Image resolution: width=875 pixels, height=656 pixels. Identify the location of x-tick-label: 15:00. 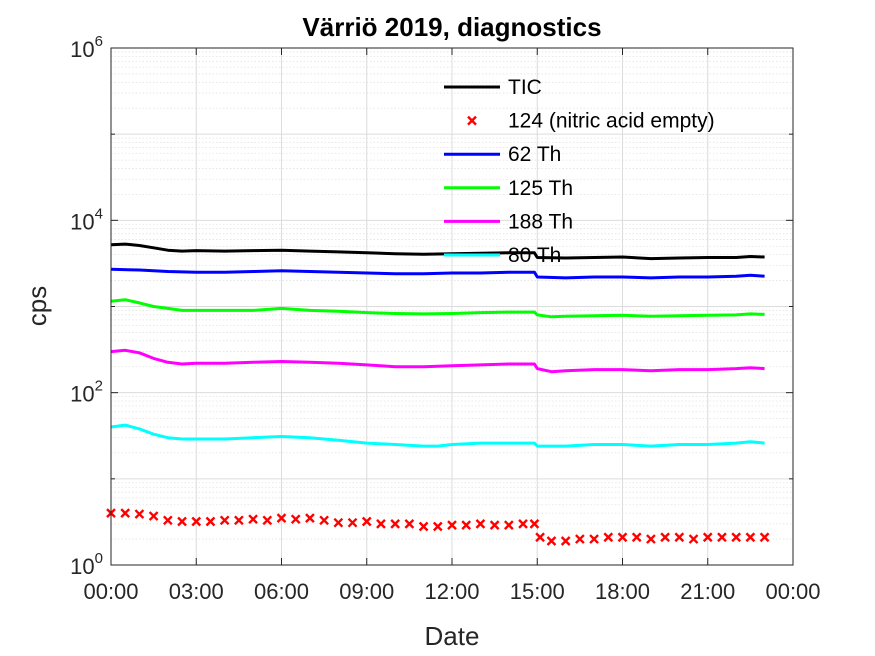
(537, 591).